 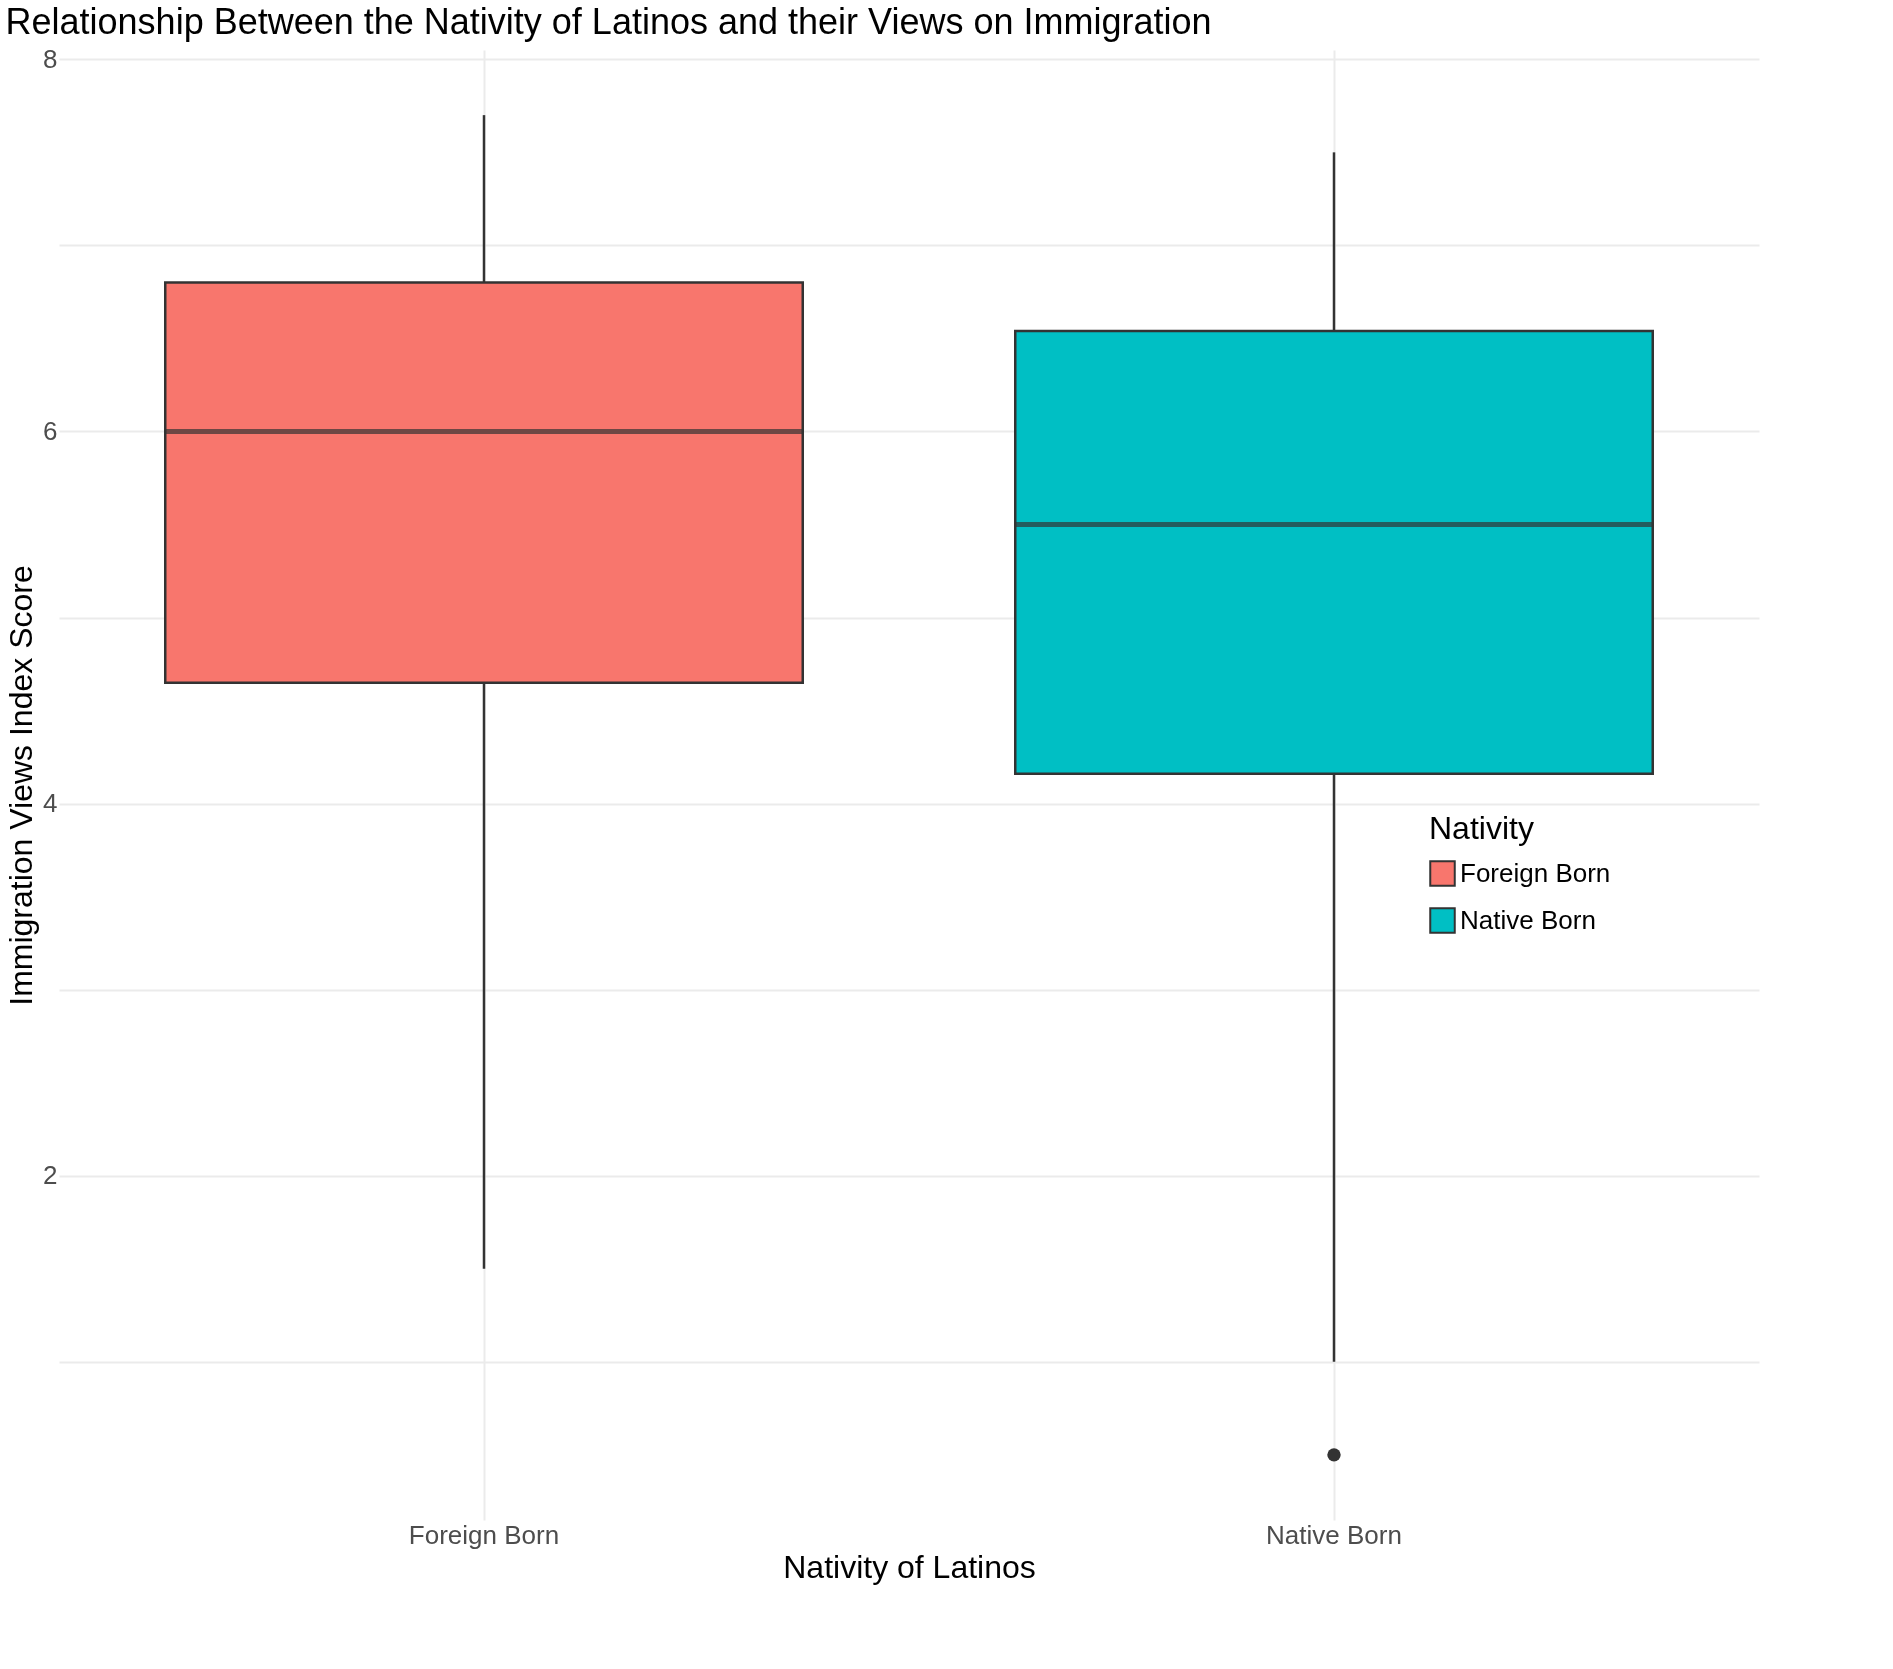 What do you see at coordinates (21, 785) in the screenshot?
I see `y-axis-title: Immigration Views Index Score` at bounding box center [21, 785].